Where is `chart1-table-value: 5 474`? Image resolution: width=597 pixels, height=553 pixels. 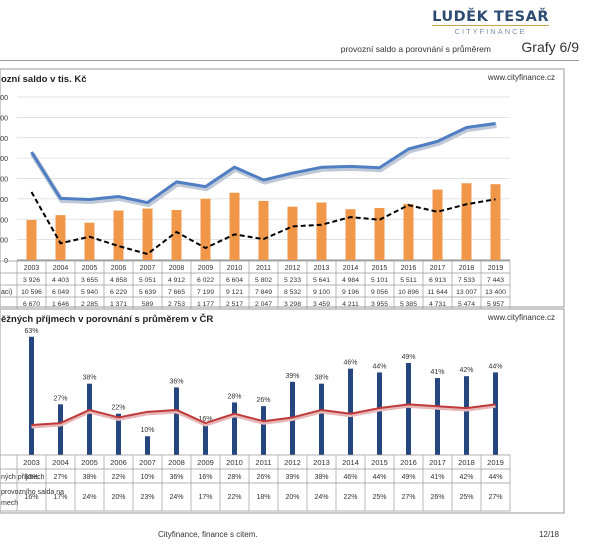
chart1-table-value: 5 474 is located at coordinates (466, 304).